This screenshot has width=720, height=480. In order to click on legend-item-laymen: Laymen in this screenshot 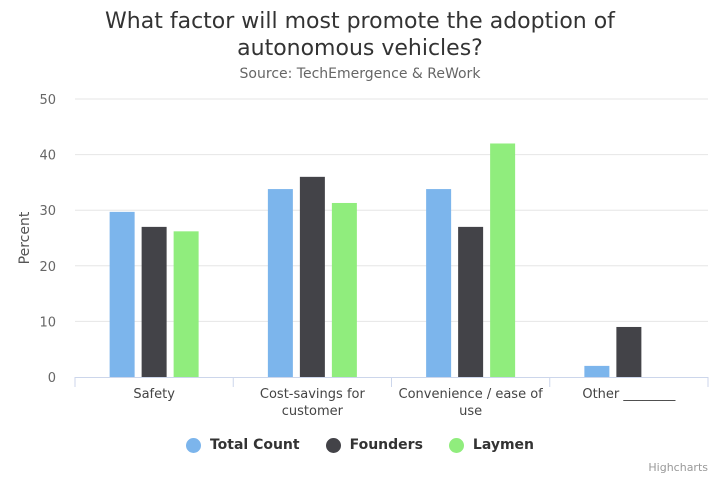, I will do `click(491, 445)`.